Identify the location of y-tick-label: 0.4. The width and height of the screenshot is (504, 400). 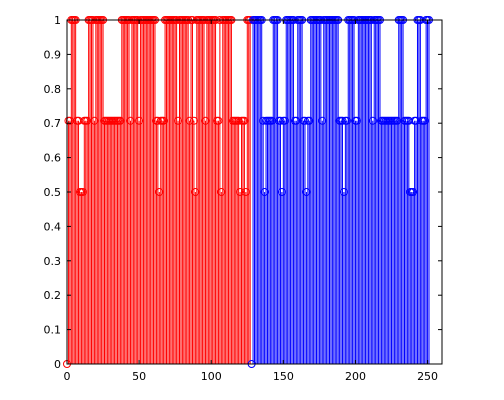
(53, 226).